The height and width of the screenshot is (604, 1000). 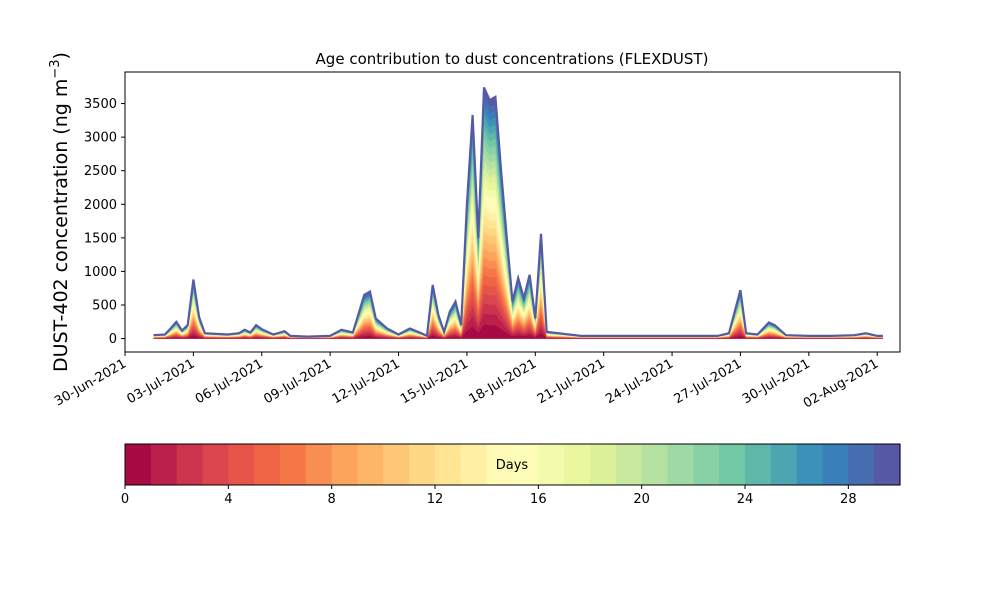 I want to click on y-axis-label-suffix: ), so click(x=61, y=55).